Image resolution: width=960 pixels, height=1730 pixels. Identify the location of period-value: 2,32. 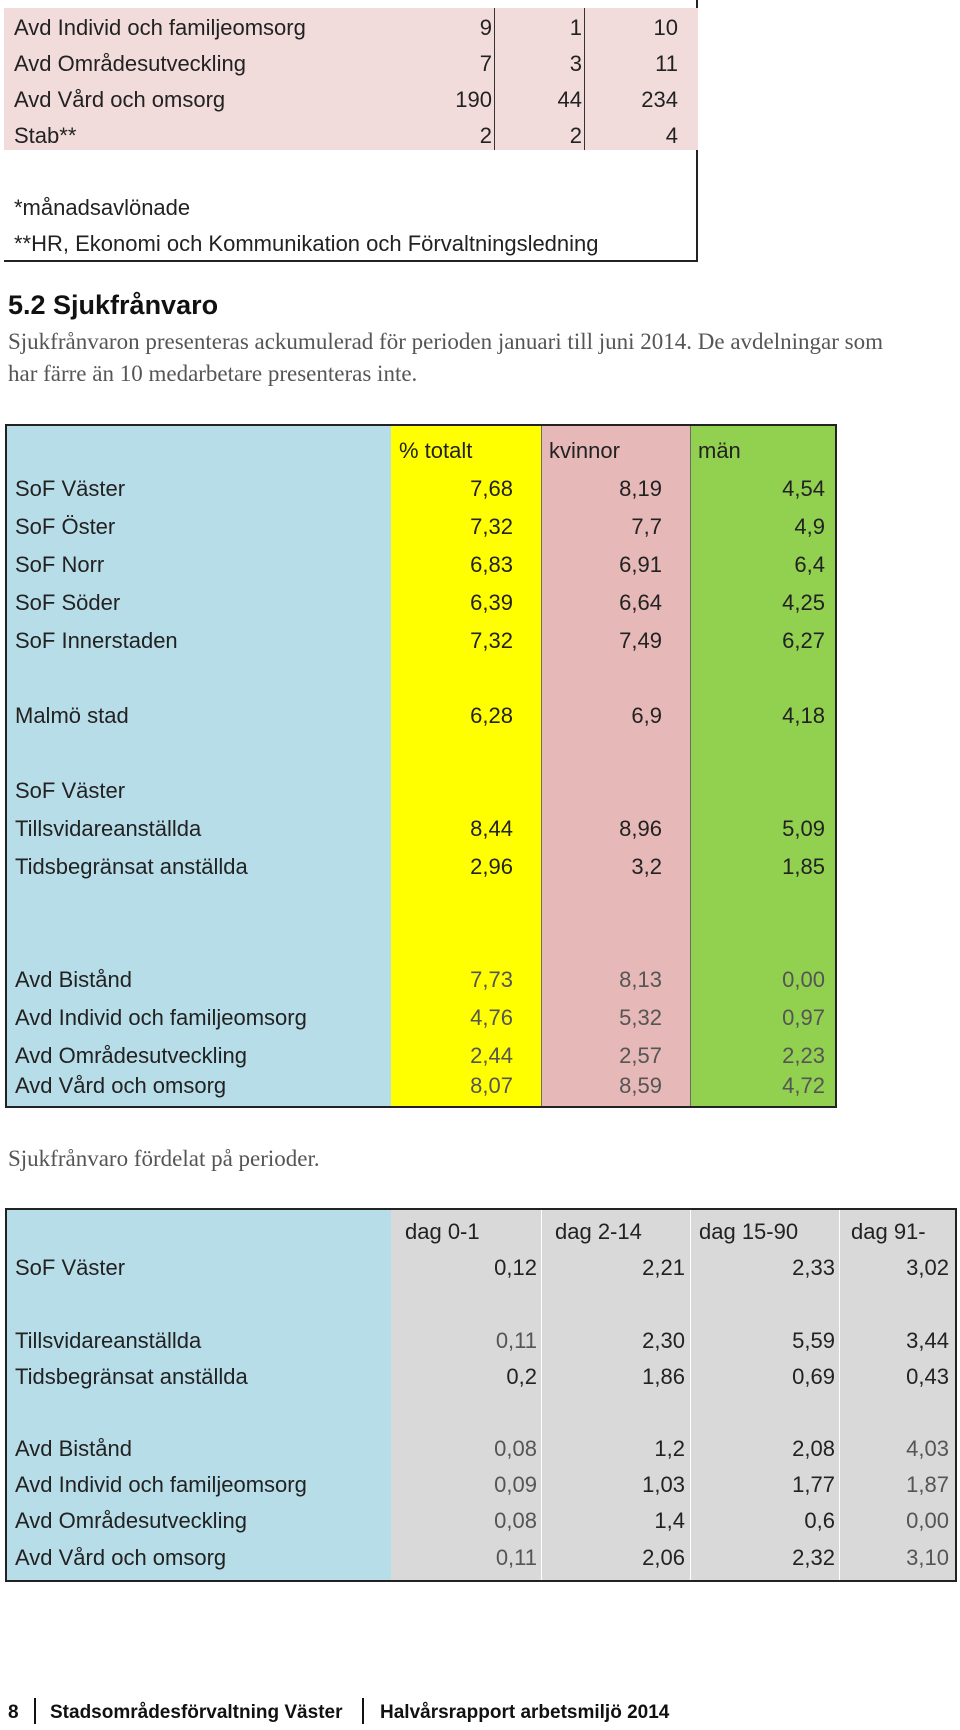
(813, 1557).